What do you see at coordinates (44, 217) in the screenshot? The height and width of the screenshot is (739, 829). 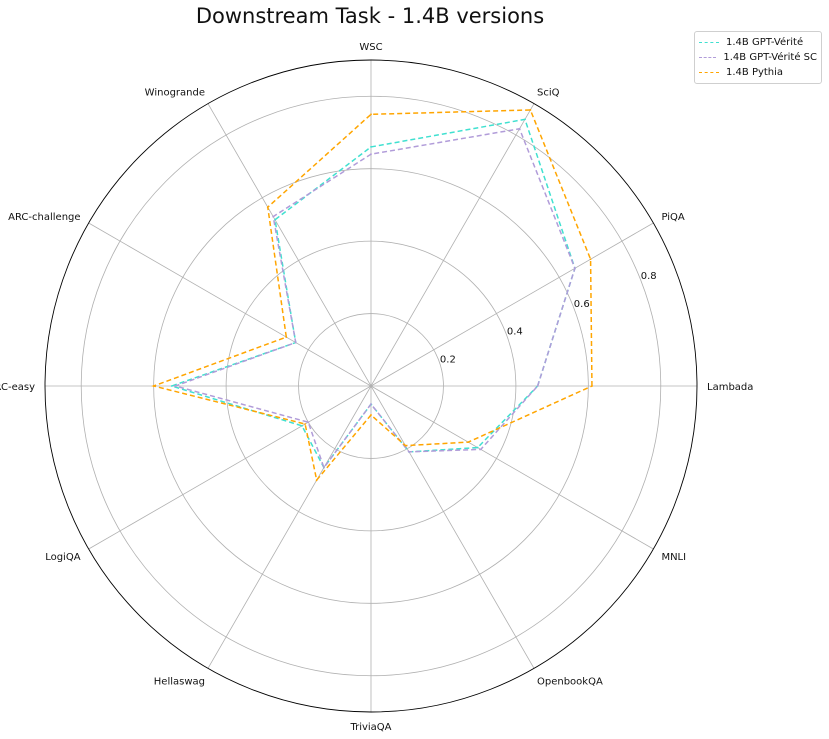 I see `category-label: ARC-challenge` at bounding box center [44, 217].